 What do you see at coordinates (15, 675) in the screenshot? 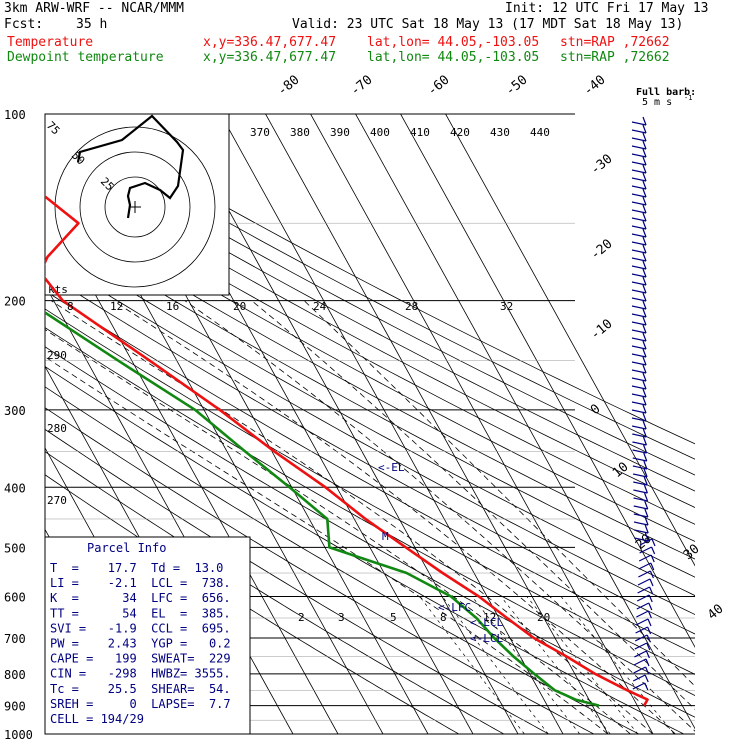
I see `pressure-tick-label: 800` at bounding box center [15, 675].